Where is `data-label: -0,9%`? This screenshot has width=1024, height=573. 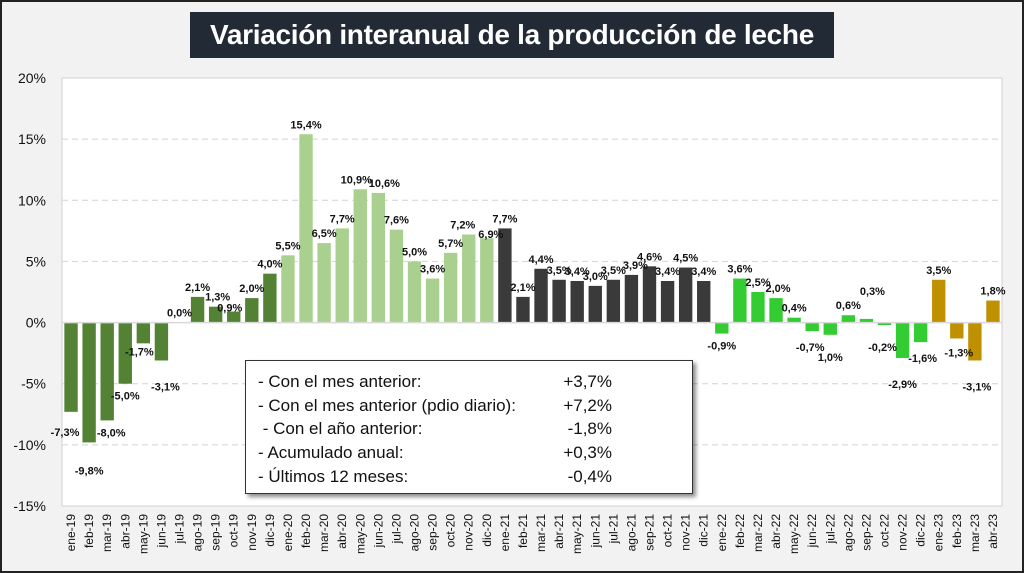
data-label: -0,9% is located at coordinates (721, 347).